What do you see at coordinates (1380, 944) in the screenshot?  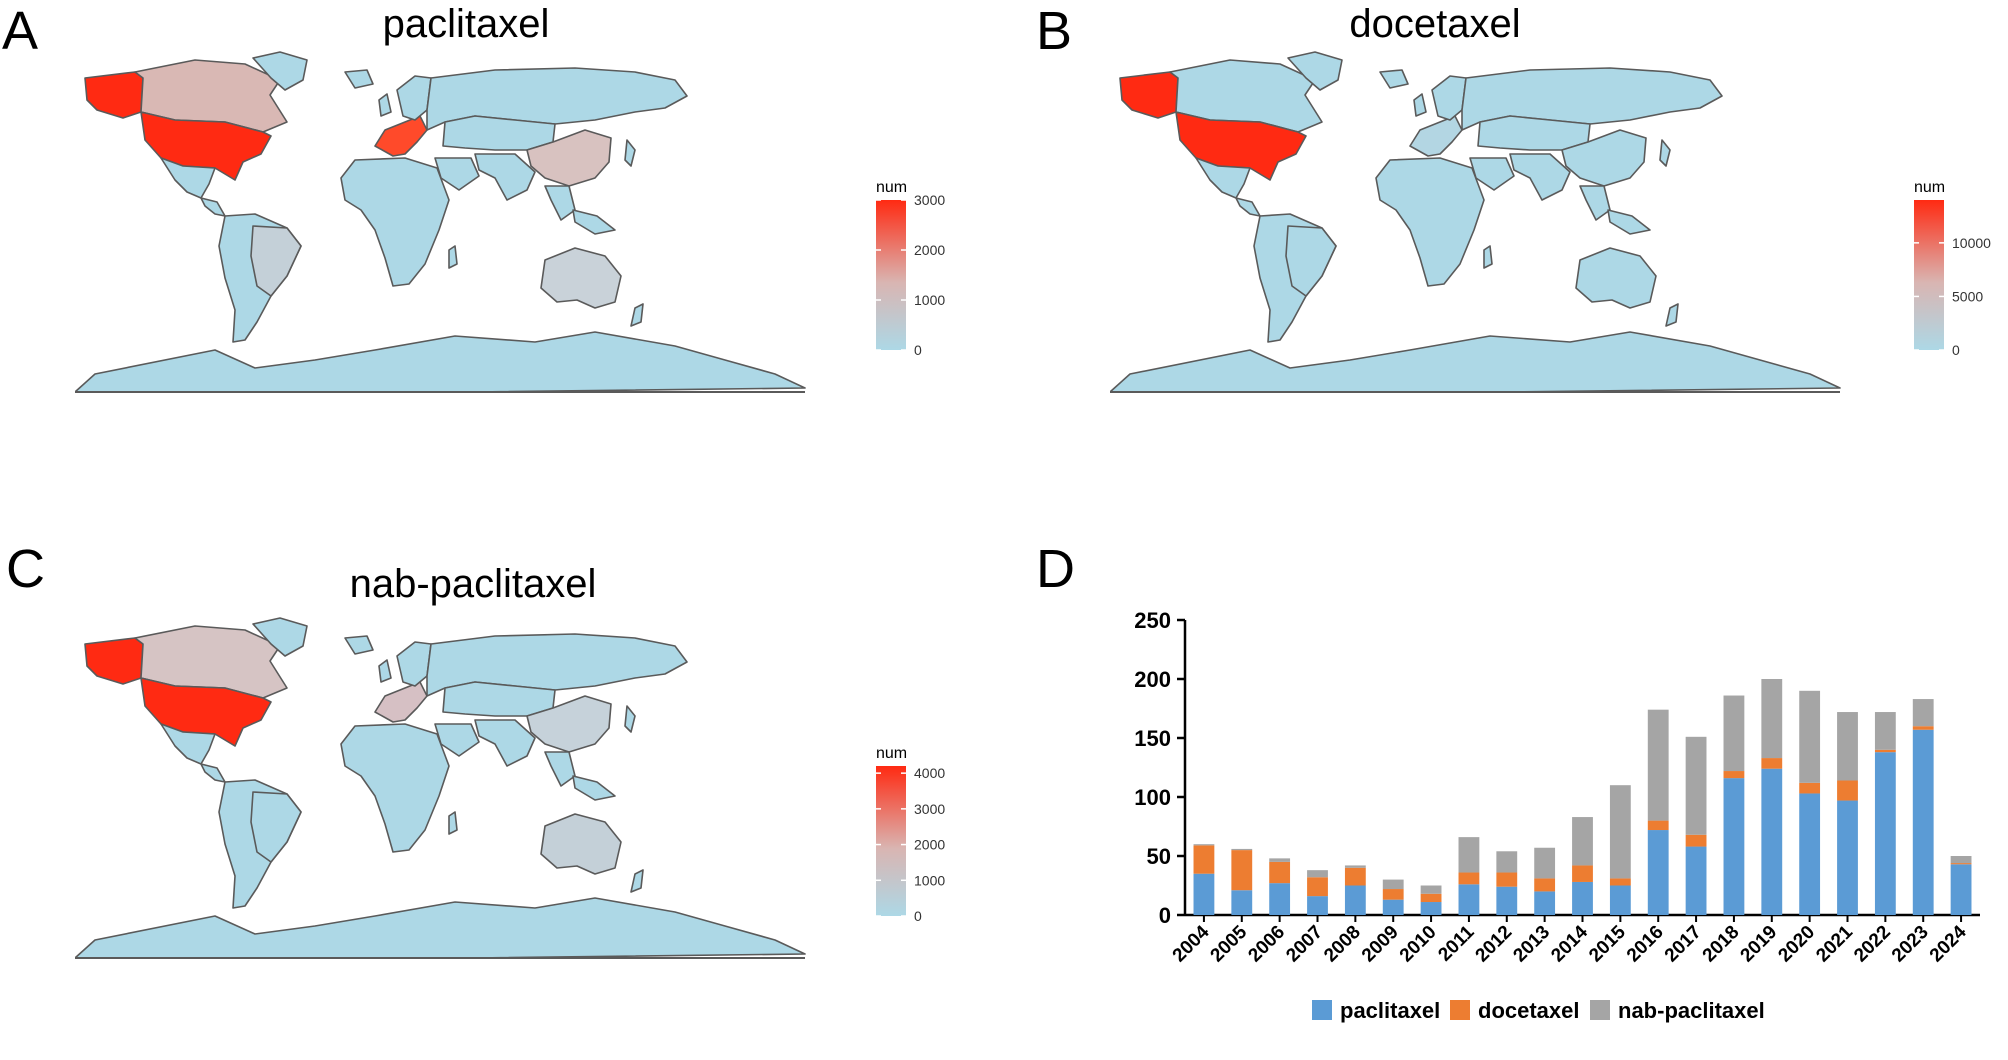 I see `x-tick-label: 2009` at bounding box center [1380, 944].